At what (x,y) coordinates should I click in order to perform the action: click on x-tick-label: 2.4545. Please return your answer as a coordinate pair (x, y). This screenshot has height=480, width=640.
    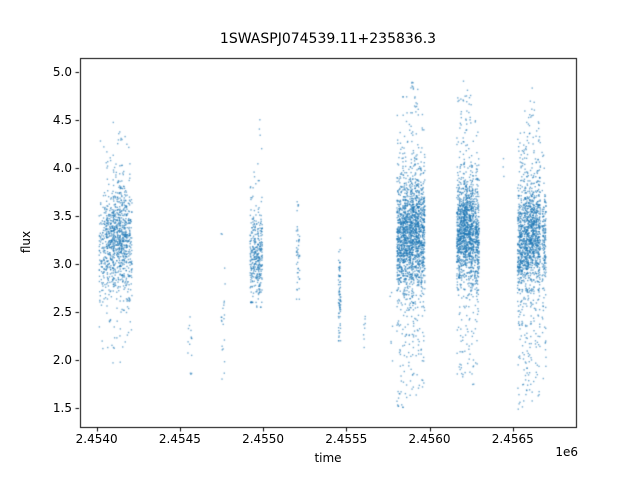
    Looking at the image, I should click on (179, 439).